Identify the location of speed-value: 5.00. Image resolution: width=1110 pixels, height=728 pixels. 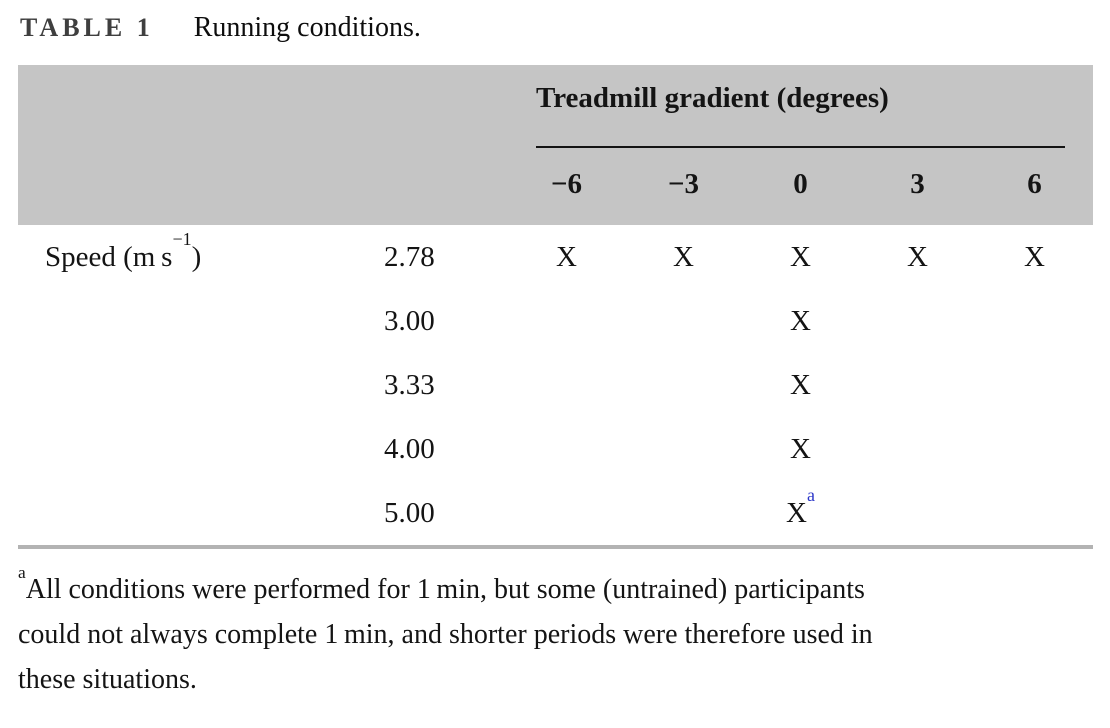
(409, 512).